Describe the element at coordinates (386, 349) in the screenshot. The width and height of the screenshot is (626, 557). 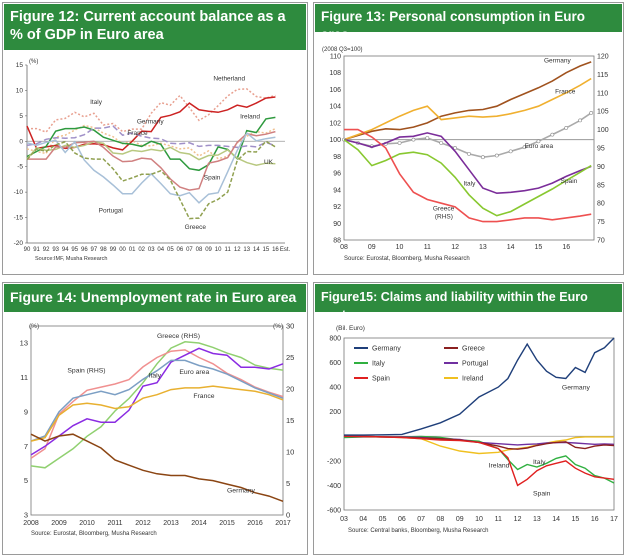
I see `legend-label-germany: Germany` at that location.